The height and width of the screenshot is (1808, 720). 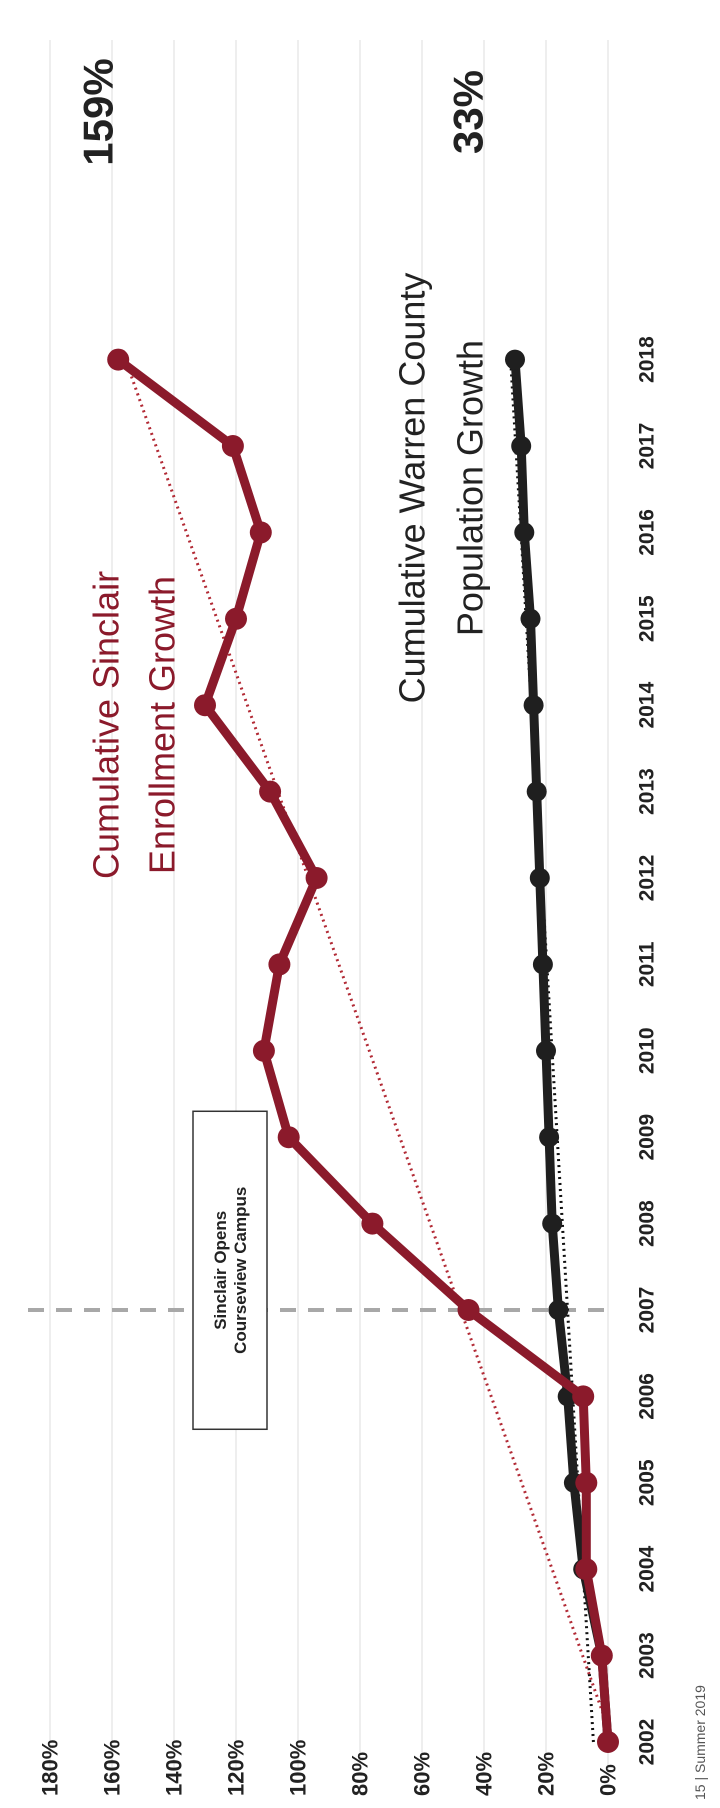 What do you see at coordinates (646, 1569) in the screenshot?
I see `x-tick-label: 2004` at bounding box center [646, 1569].